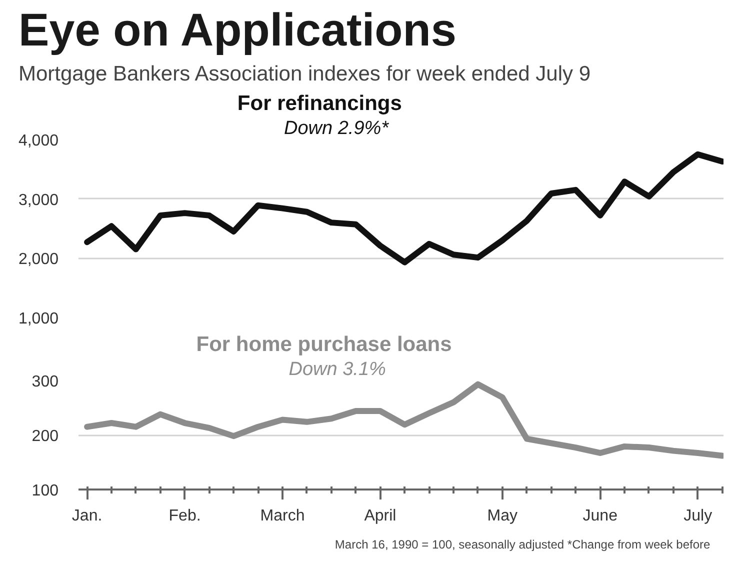 The height and width of the screenshot is (569, 740). I want to click on x-tick-label: March, so click(282, 516).